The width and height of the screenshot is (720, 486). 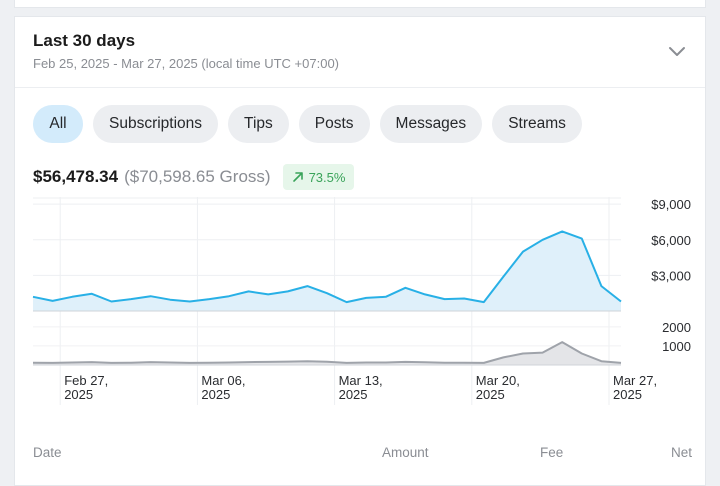 What do you see at coordinates (682, 452) in the screenshot?
I see `column-net: Net` at bounding box center [682, 452].